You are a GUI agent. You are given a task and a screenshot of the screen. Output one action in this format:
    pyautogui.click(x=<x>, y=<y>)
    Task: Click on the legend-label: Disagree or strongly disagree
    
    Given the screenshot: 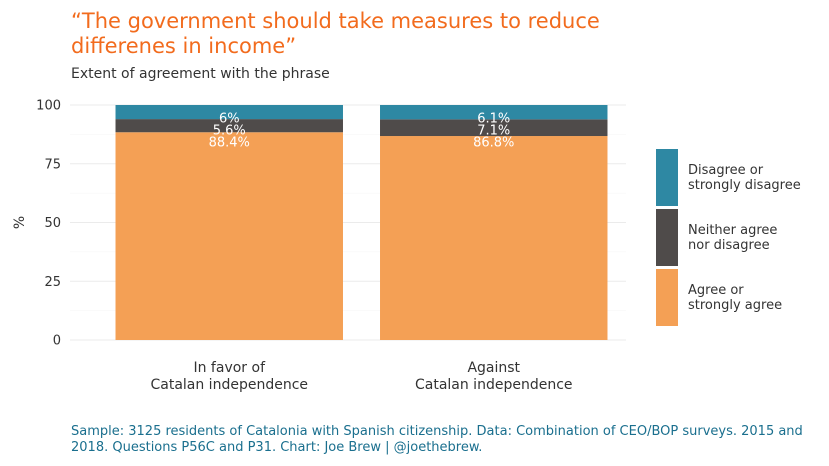 What is the action you would take?
    pyautogui.click(x=744, y=177)
    